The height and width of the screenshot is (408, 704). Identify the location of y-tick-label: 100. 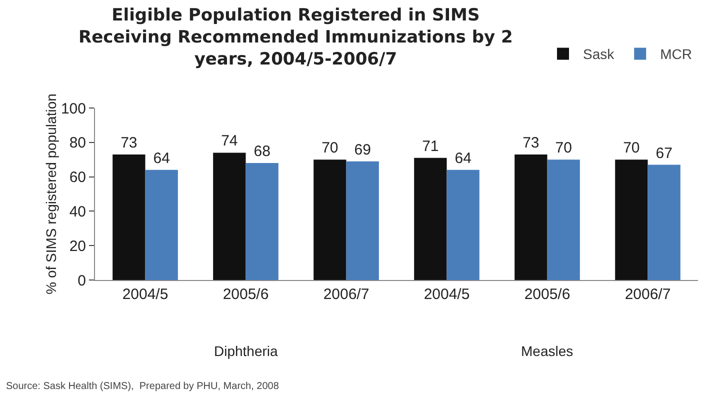
(73, 109).